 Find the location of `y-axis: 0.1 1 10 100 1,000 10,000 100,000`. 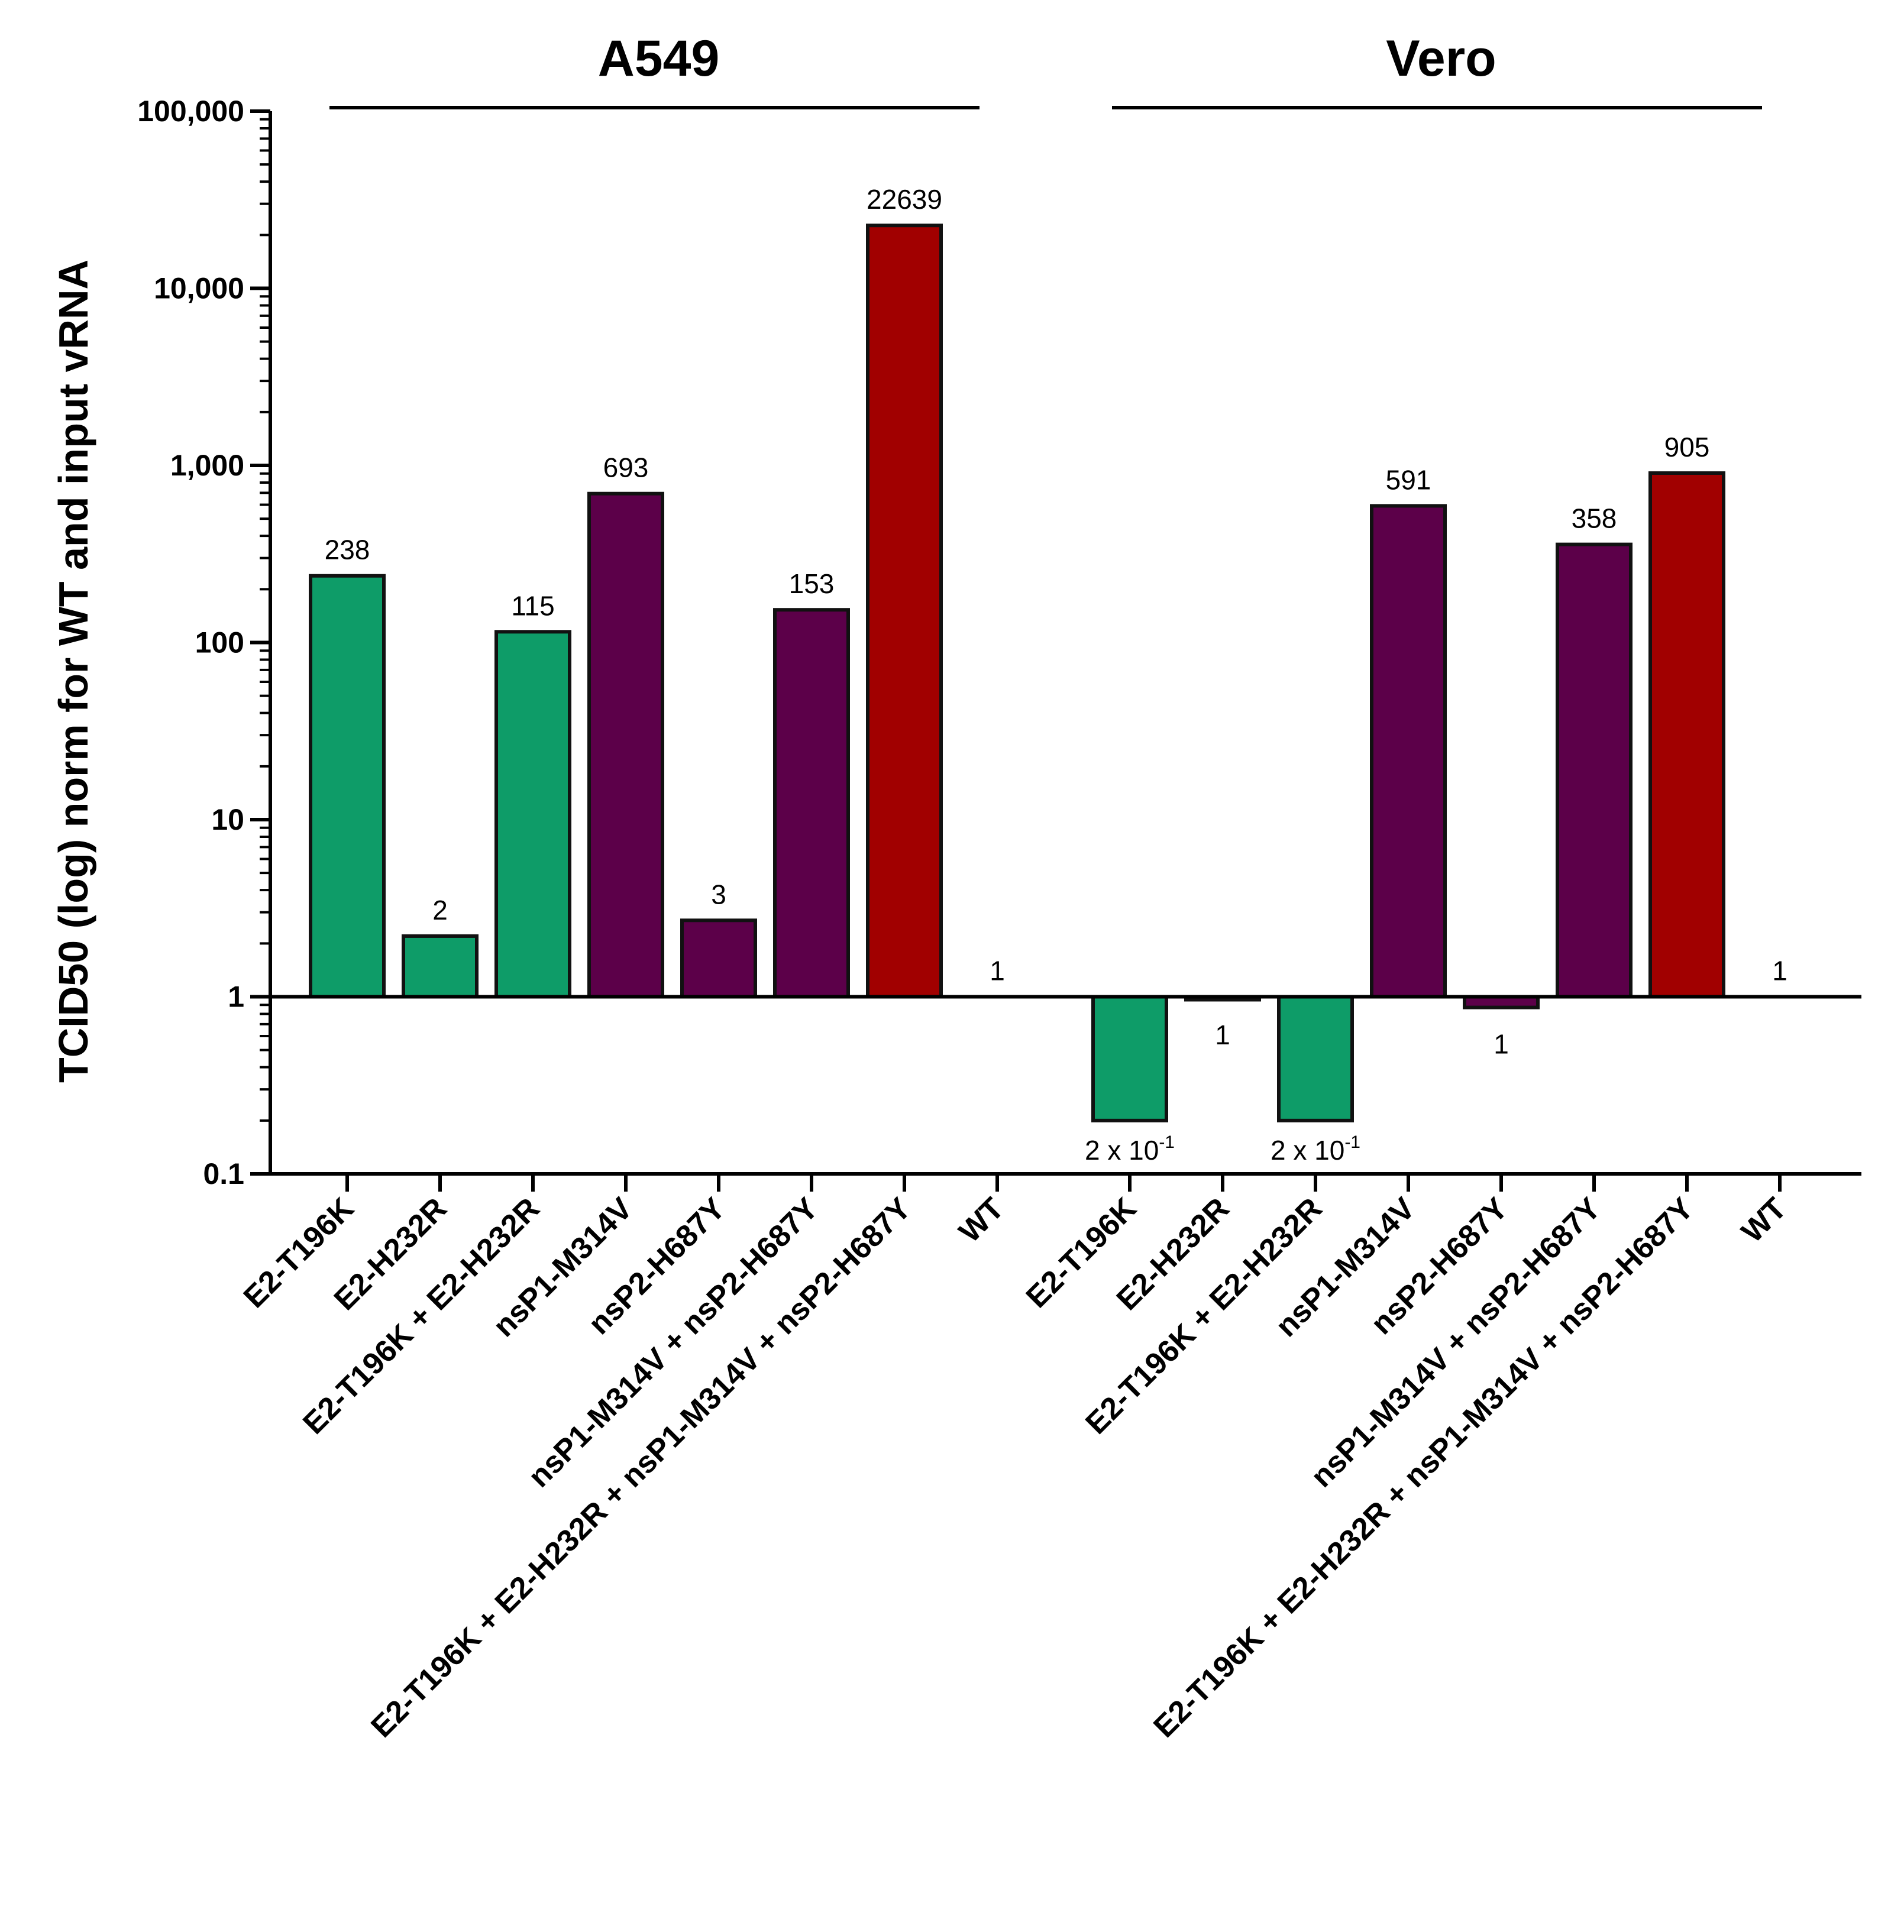

y-axis: 0.1 1 10 100 1,000 10,000 100,000 is located at coordinates (205, 642).